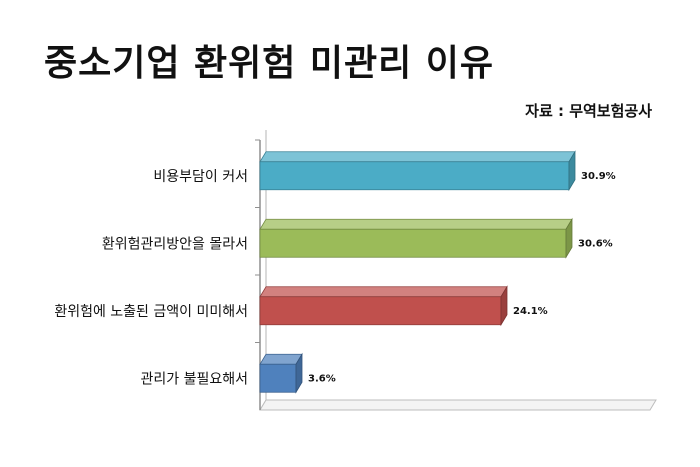 This screenshot has height=467, width=700. I want to click on source-note: 자료 : 무역보험공사, so click(588, 111).